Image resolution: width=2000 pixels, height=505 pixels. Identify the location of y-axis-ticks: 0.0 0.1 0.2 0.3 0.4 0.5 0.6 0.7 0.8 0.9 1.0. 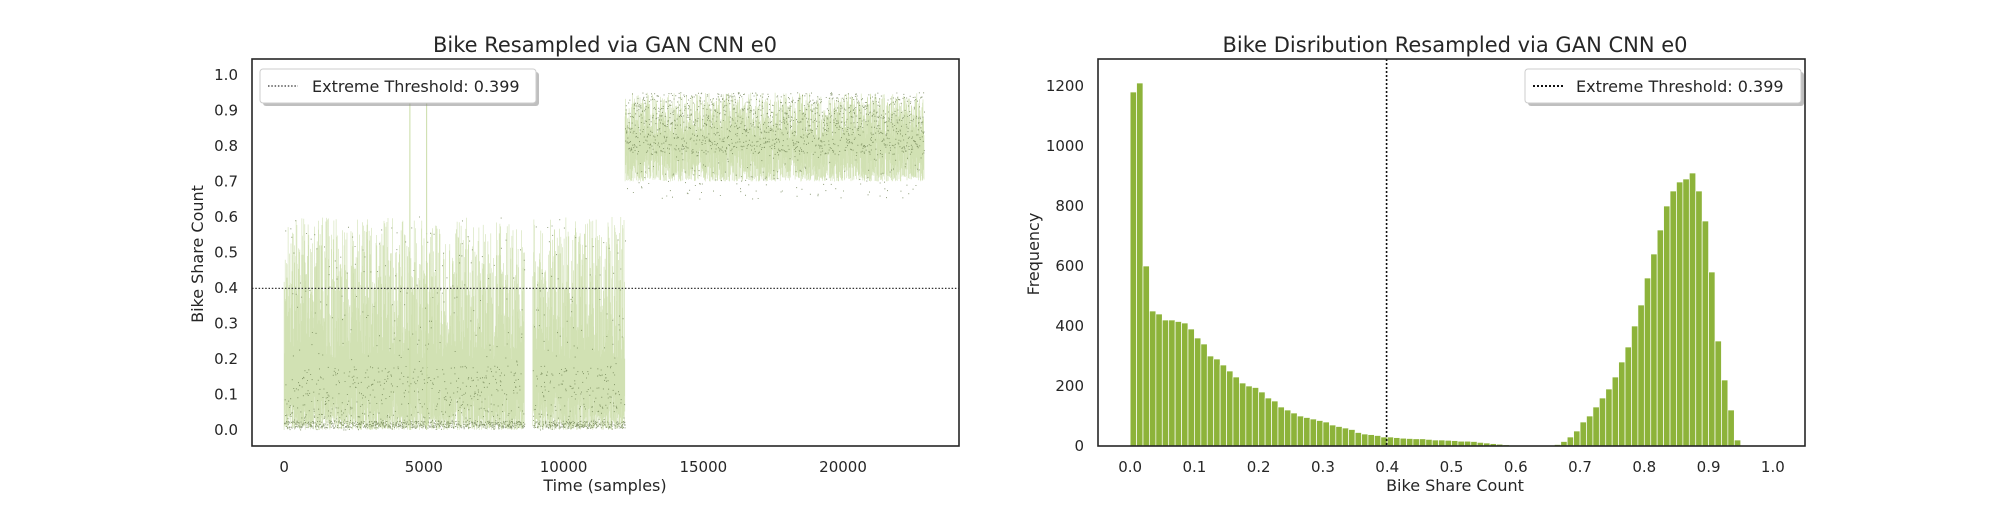
(226, 252).